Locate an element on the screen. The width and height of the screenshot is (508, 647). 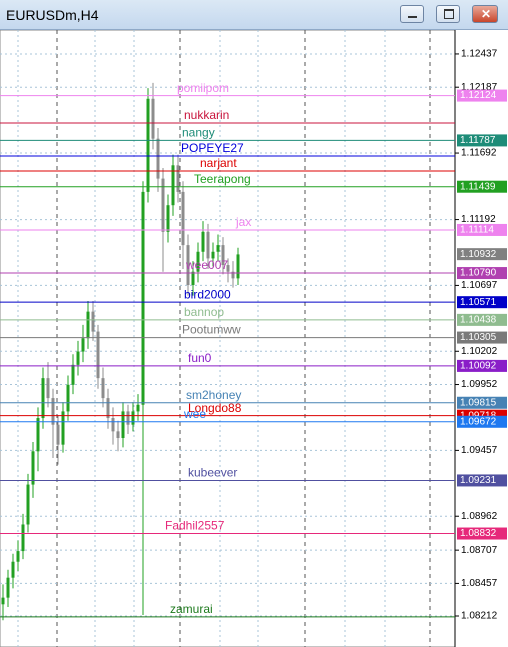
price-label: 1.09672 is located at coordinates (478, 421).